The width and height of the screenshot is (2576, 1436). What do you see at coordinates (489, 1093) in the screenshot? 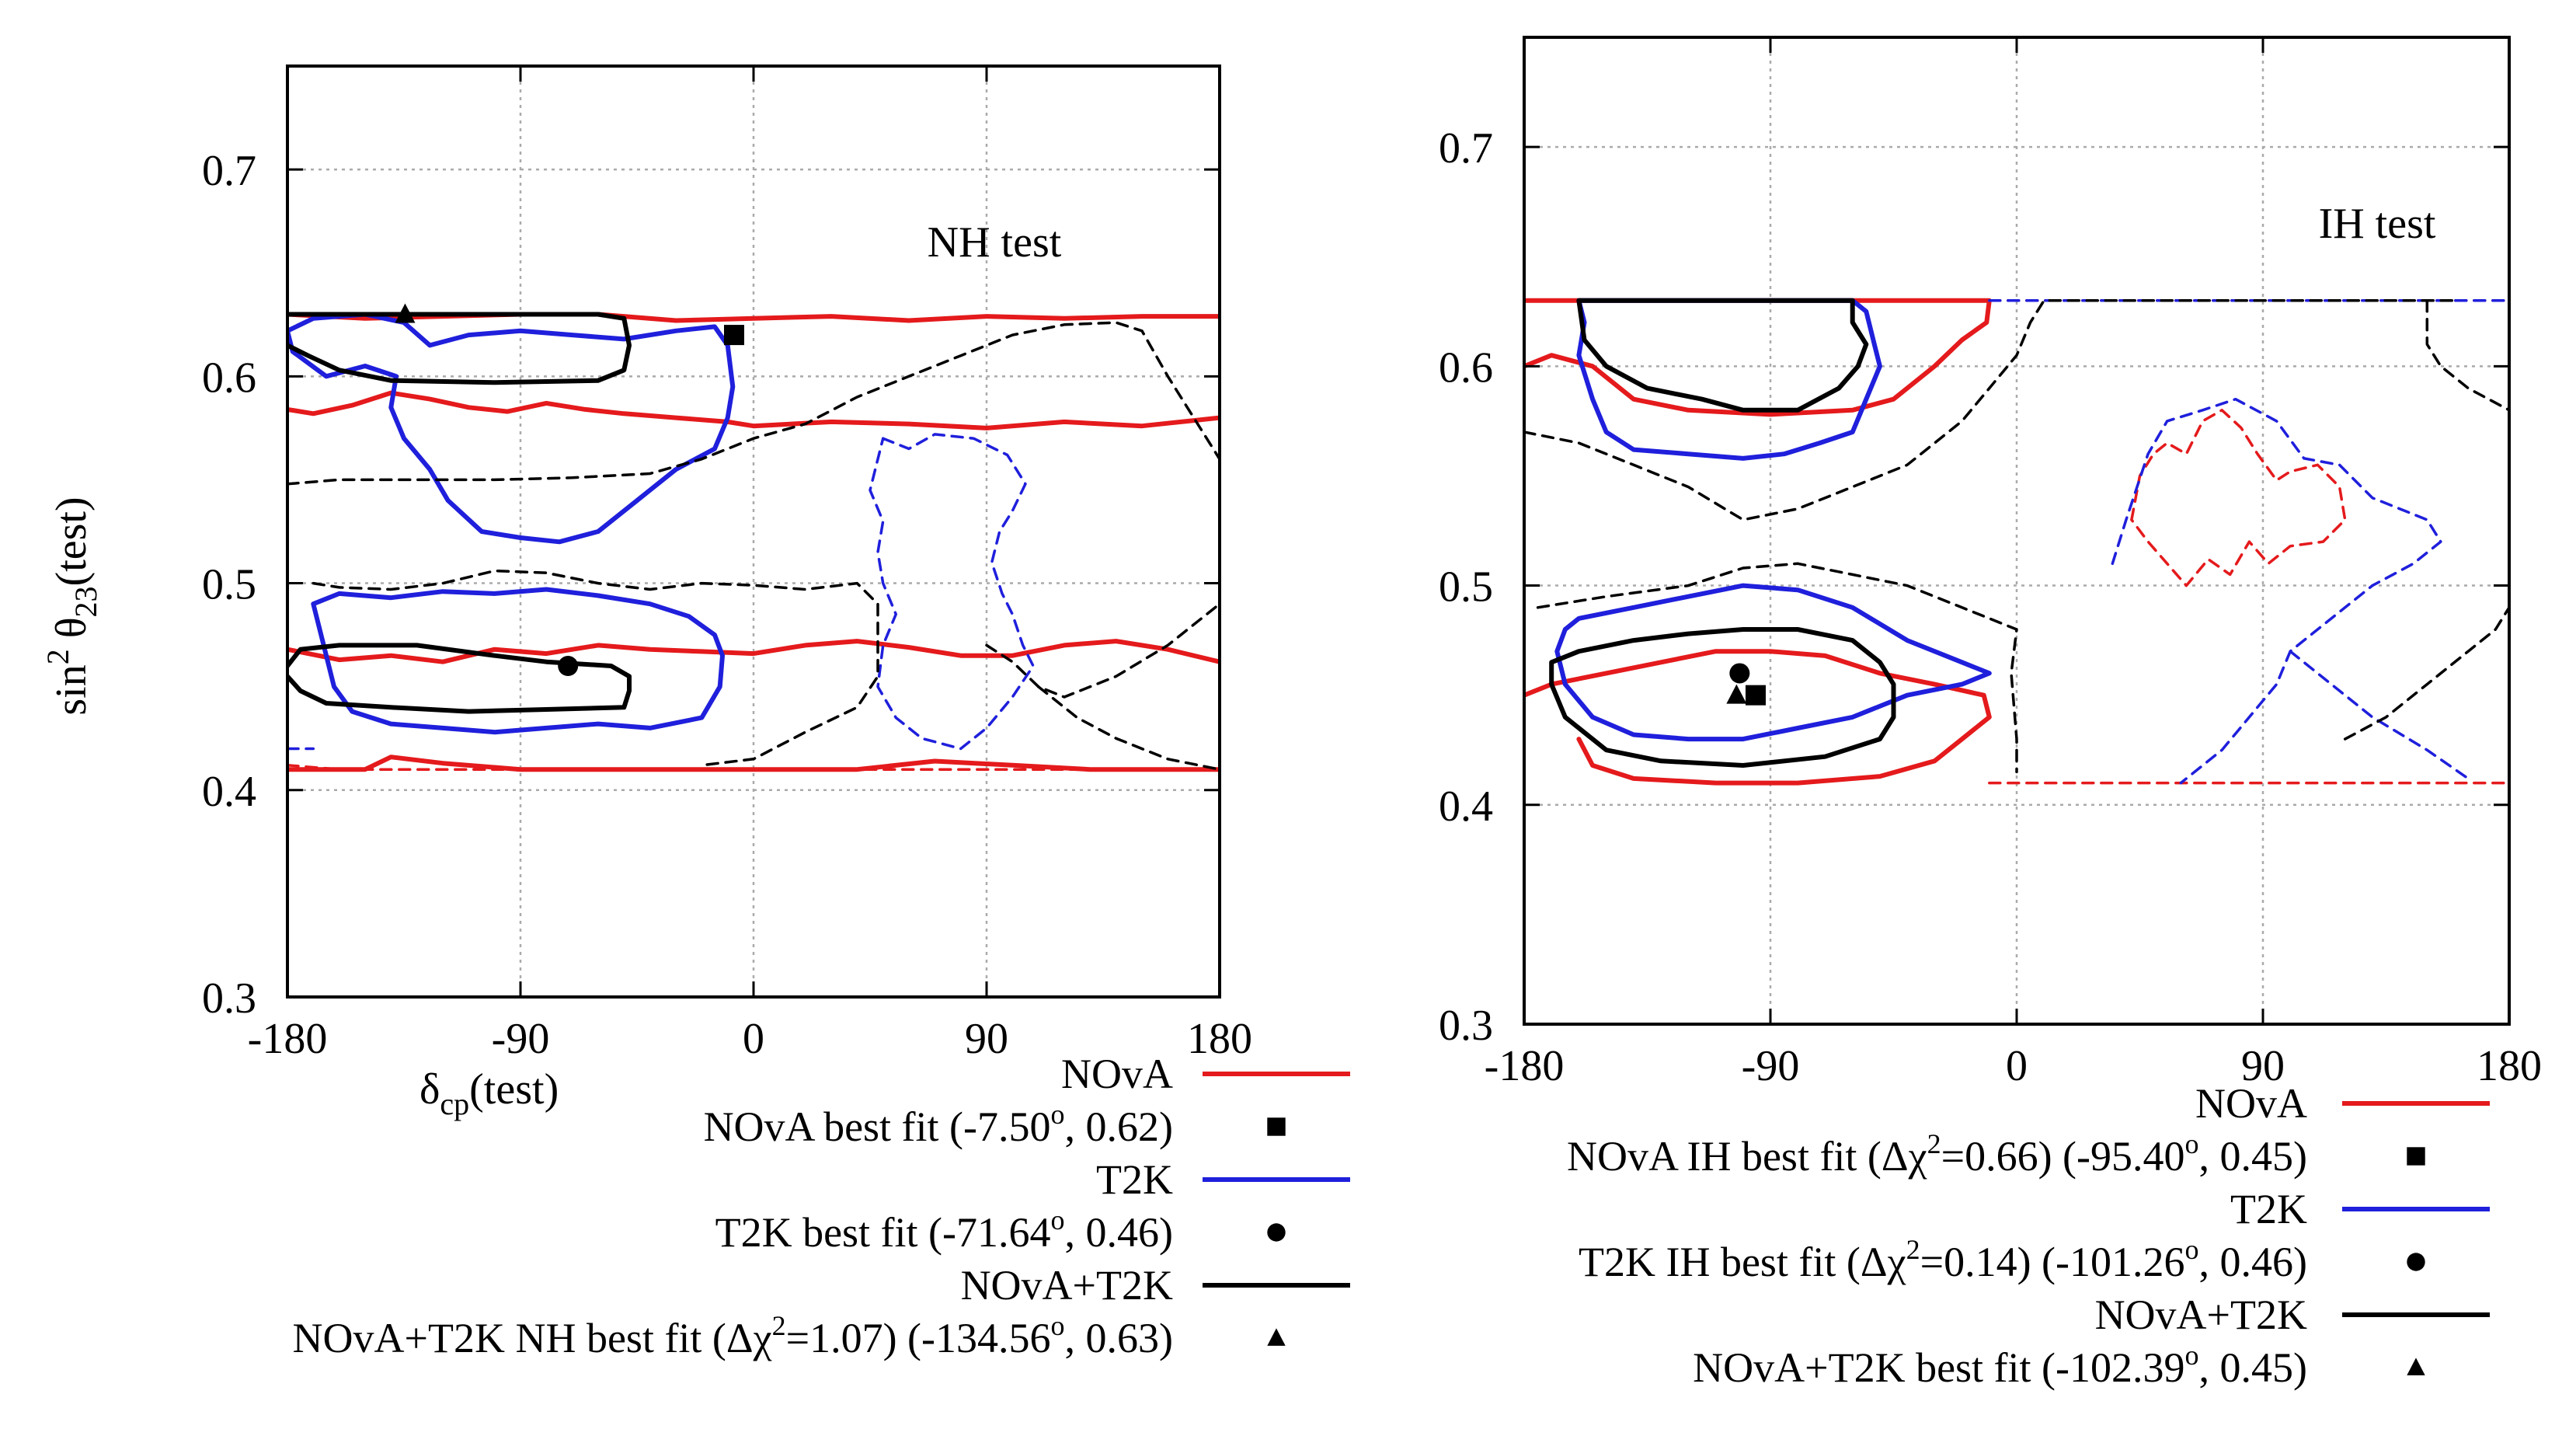
I see `x-axis-label: δcp(test)` at bounding box center [489, 1093].